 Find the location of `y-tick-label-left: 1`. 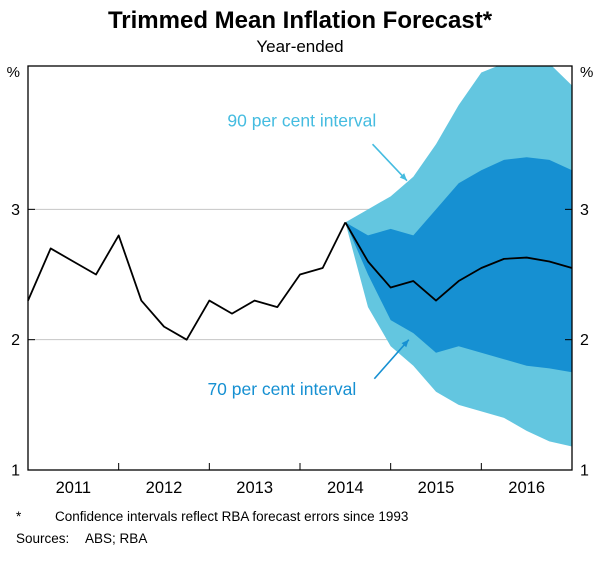

y-tick-label-left: 1 is located at coordinates (15, 471).